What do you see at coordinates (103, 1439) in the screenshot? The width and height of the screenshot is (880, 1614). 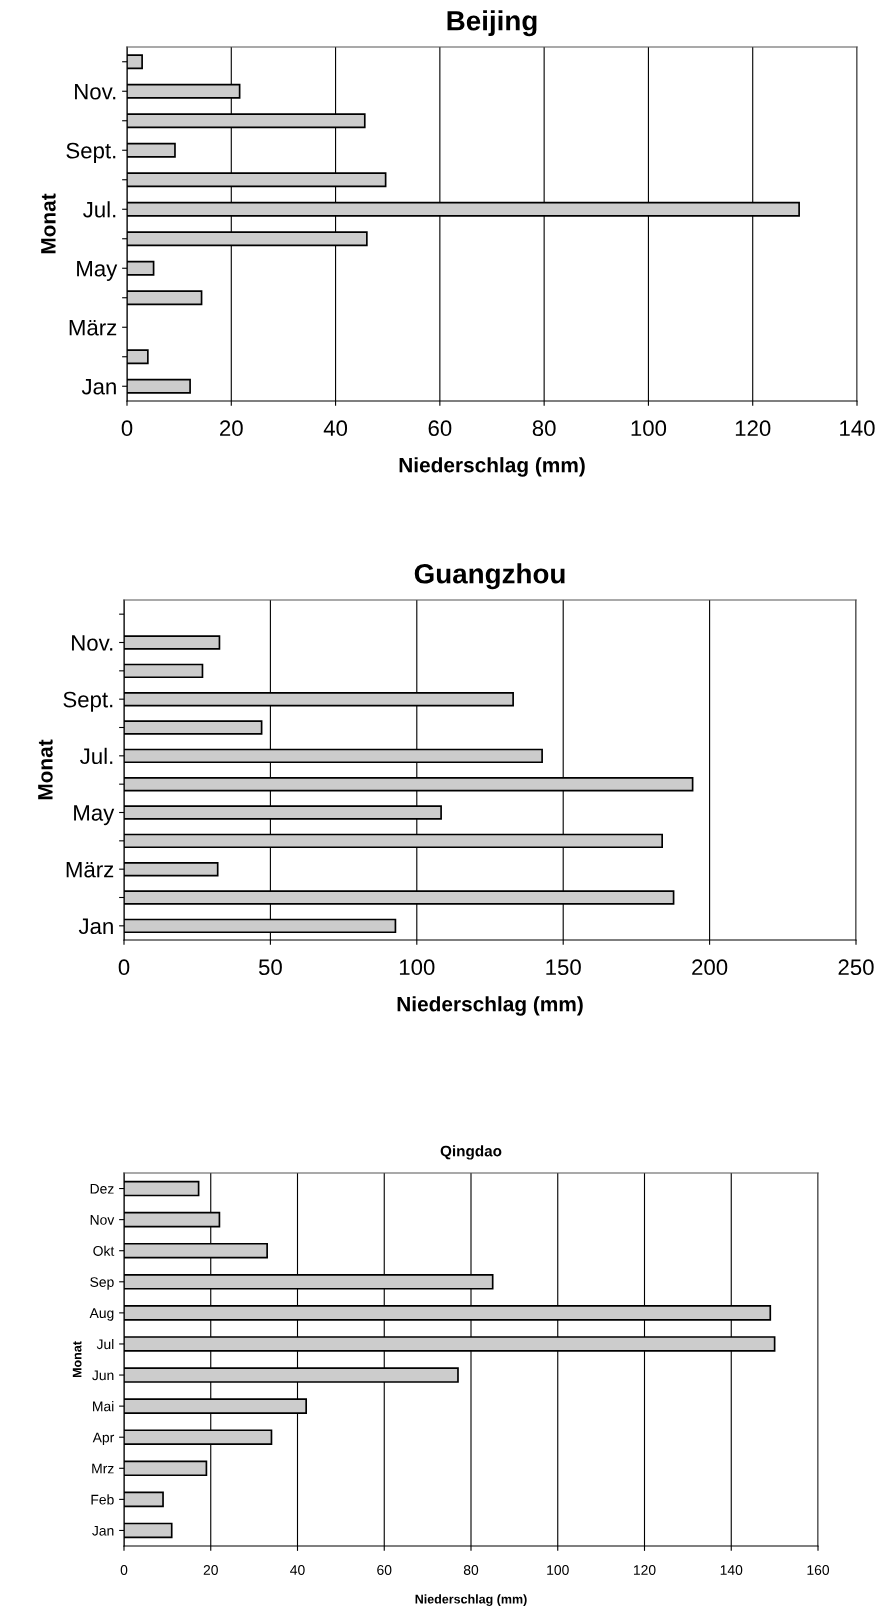 I see `y-tick-label: Apr` at bounding box center [103, 1439].